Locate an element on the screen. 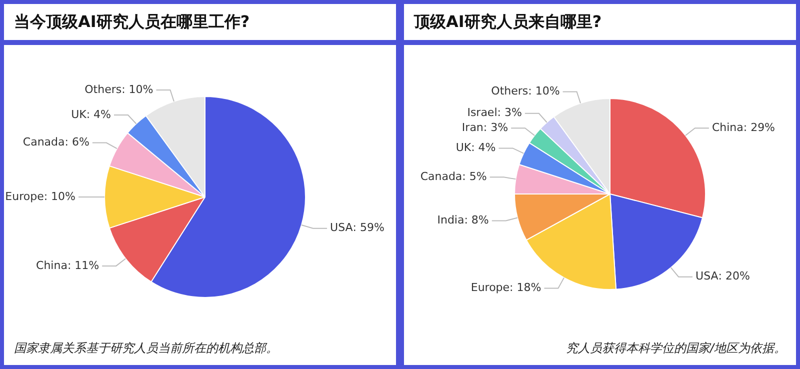  slice-label: India is located at coordinates (450, 220).